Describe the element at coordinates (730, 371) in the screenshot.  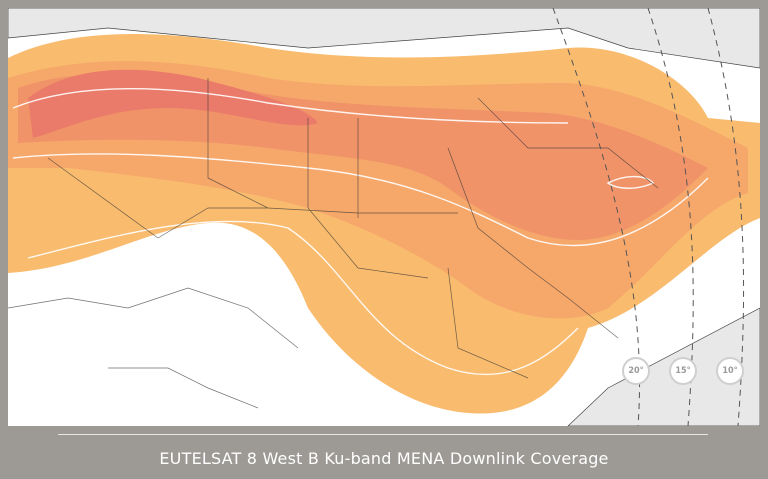
I see `elevation-label-10: 10°` at that location.